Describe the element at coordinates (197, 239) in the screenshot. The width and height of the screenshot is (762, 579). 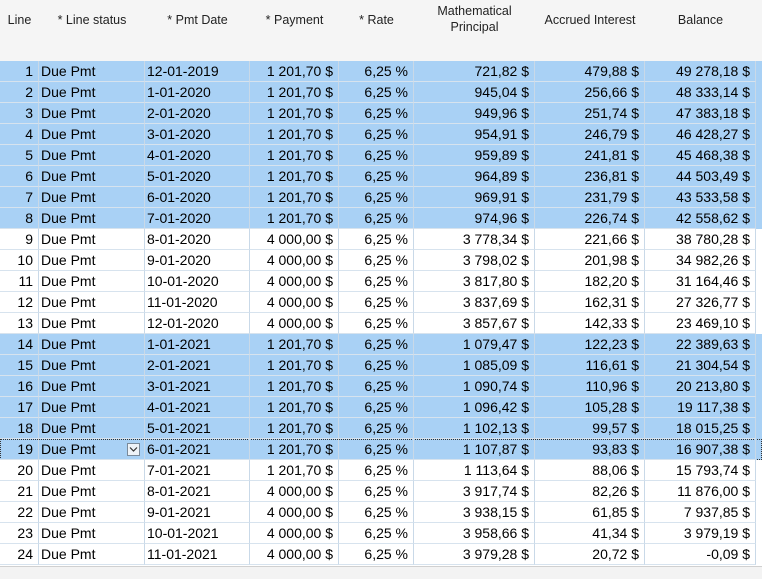
I see `cell-pmt-date: 8-01-2020` at that location.